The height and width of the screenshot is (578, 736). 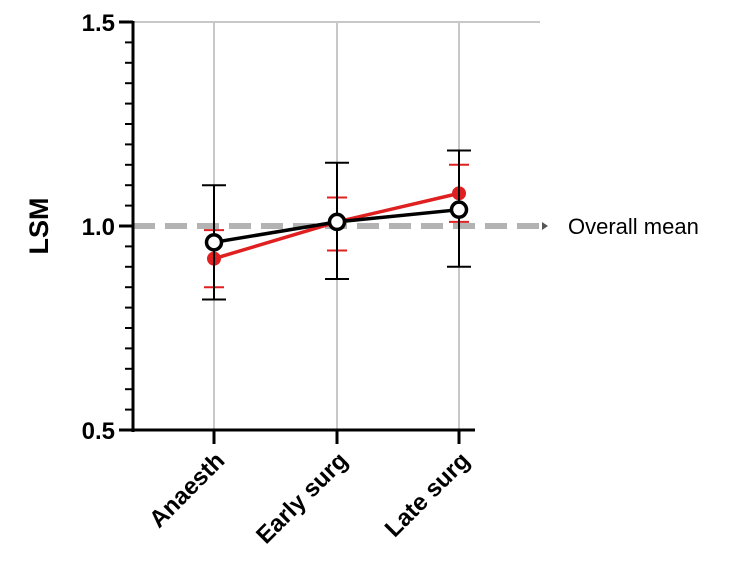 What do you see at coordinates (98, 23) in the screenshot?
I see `y-tick-label: 1.5` at bounding box center [98, 23].